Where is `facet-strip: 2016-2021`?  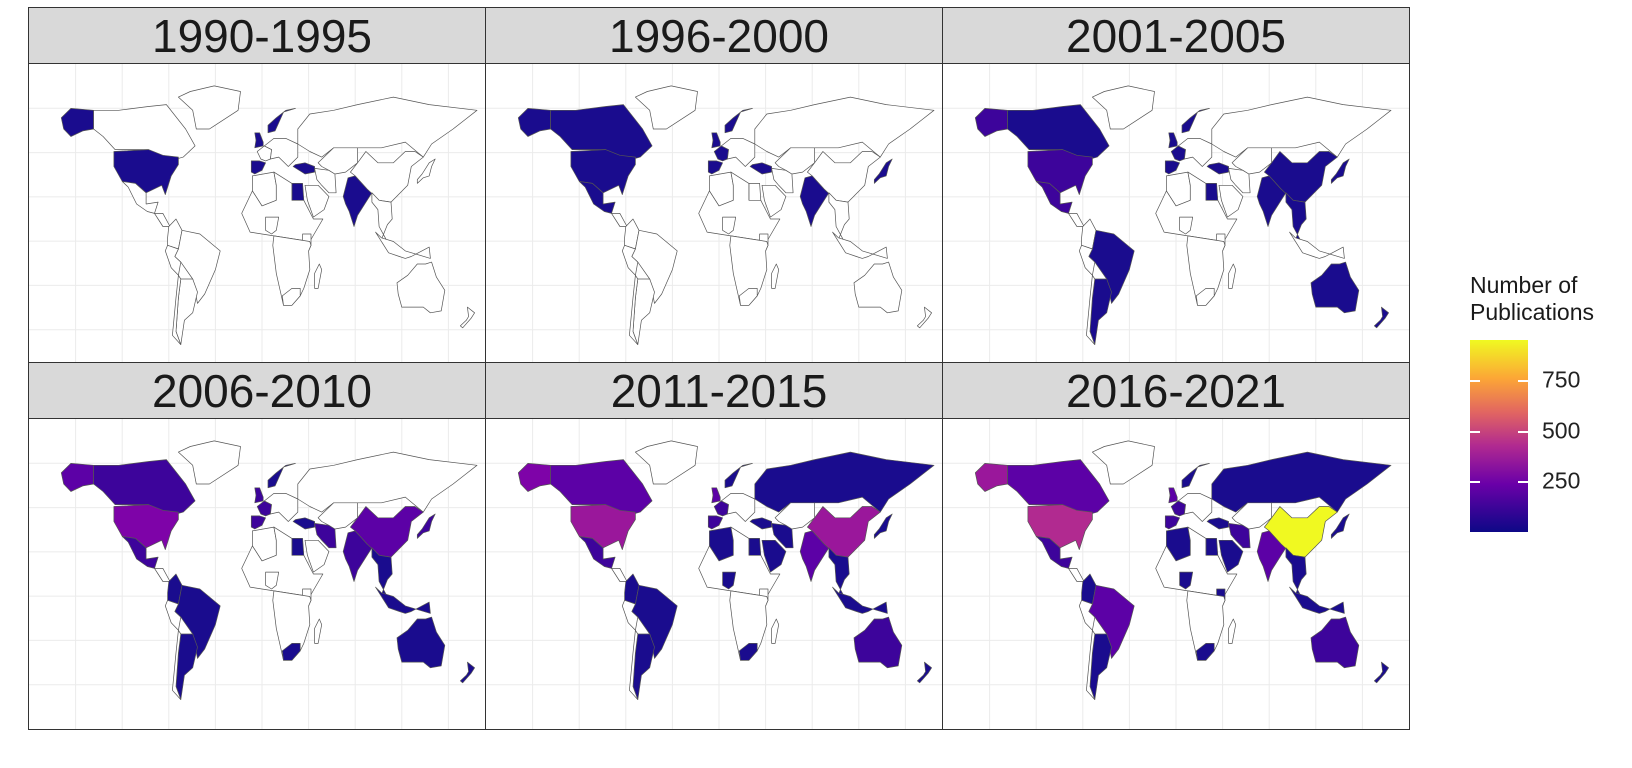
facet-strip: 2016-2021 is located at coordinates (1176, 391).